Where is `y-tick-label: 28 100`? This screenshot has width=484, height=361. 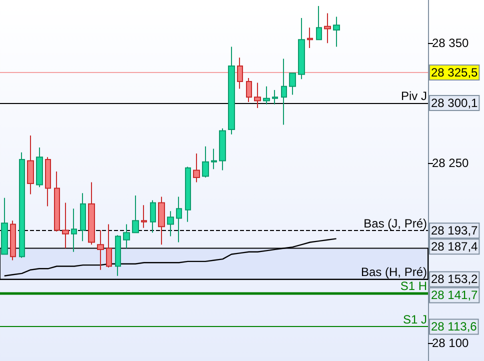 y-tick-label: 28 100 is located at coordinates (451, 343).